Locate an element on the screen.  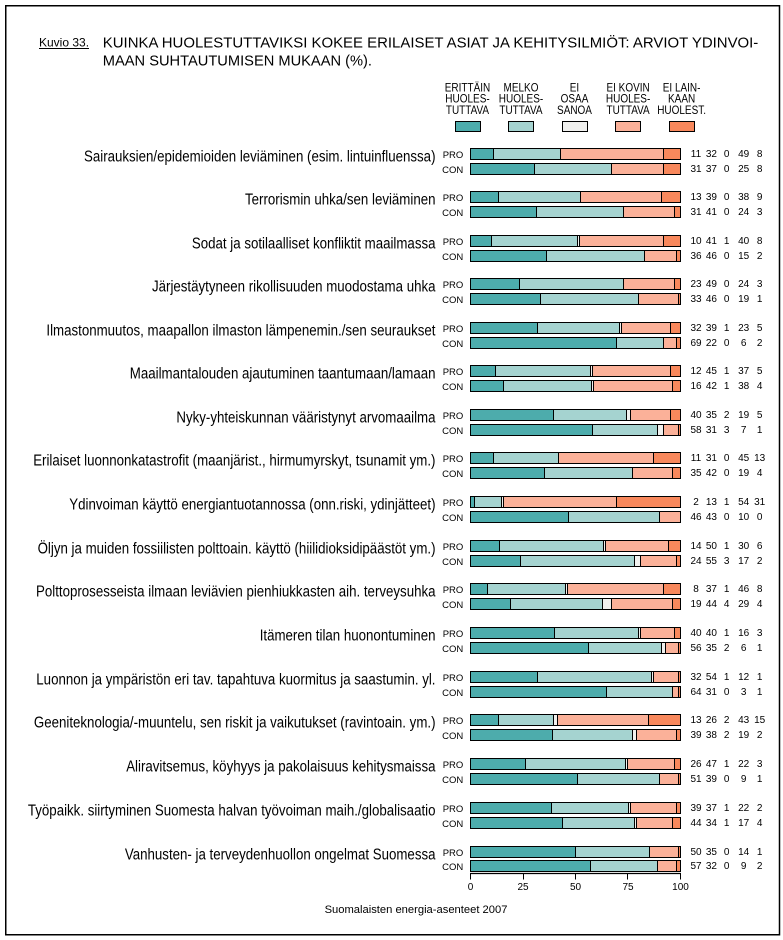
svg-text: KAAN is located at coordinates (681, 99).